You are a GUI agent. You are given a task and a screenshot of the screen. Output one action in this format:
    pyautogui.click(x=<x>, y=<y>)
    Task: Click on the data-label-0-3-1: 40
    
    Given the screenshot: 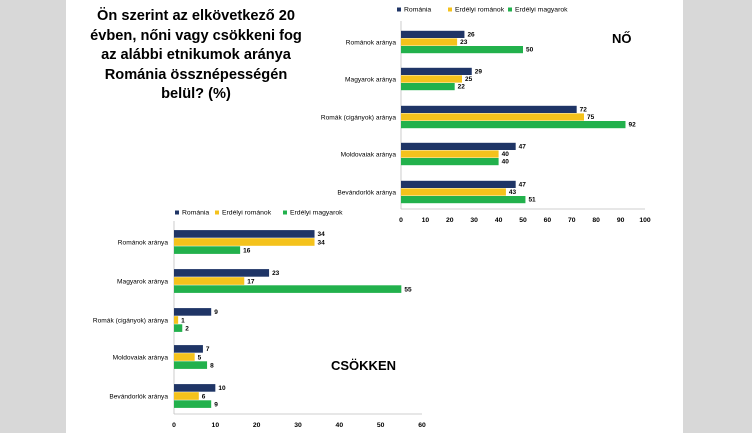 What is the action you would take?
    pyautogui.click(x=506, y=154)
    